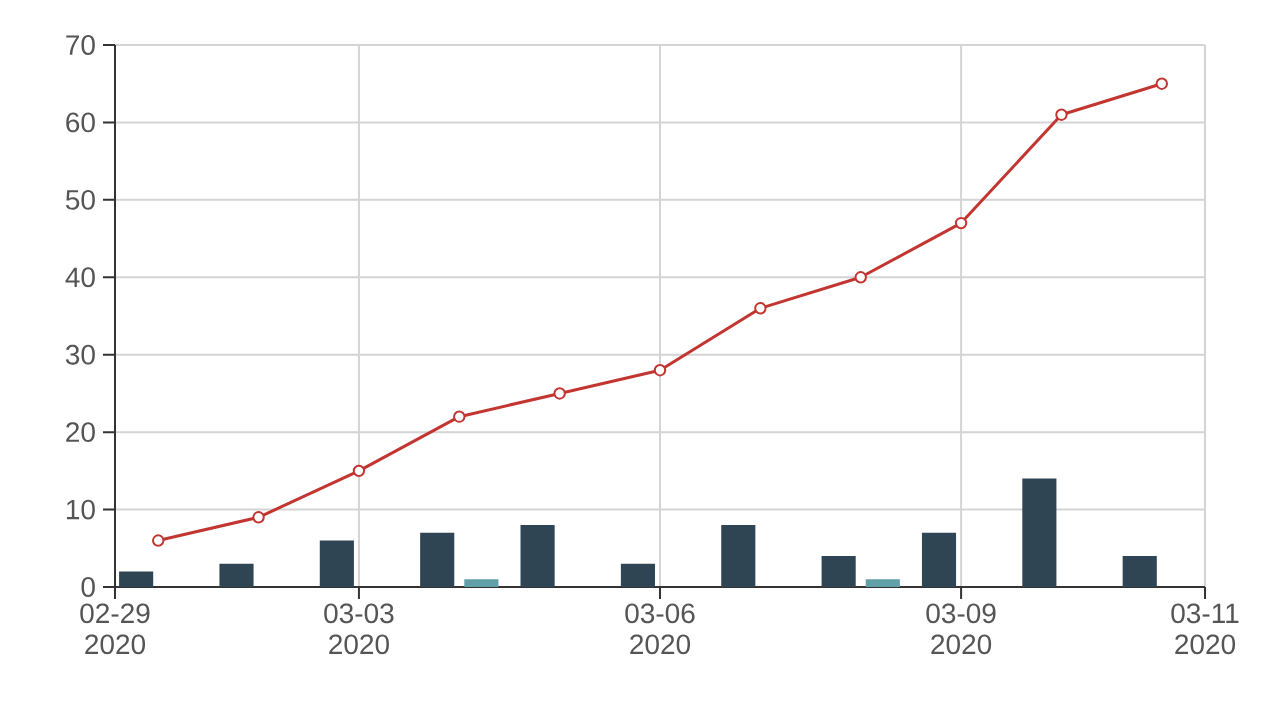 The width and height of the screenshot is (1280, 720). I want to click on x-tick-label: 02-29 2020, so click(115, 629).